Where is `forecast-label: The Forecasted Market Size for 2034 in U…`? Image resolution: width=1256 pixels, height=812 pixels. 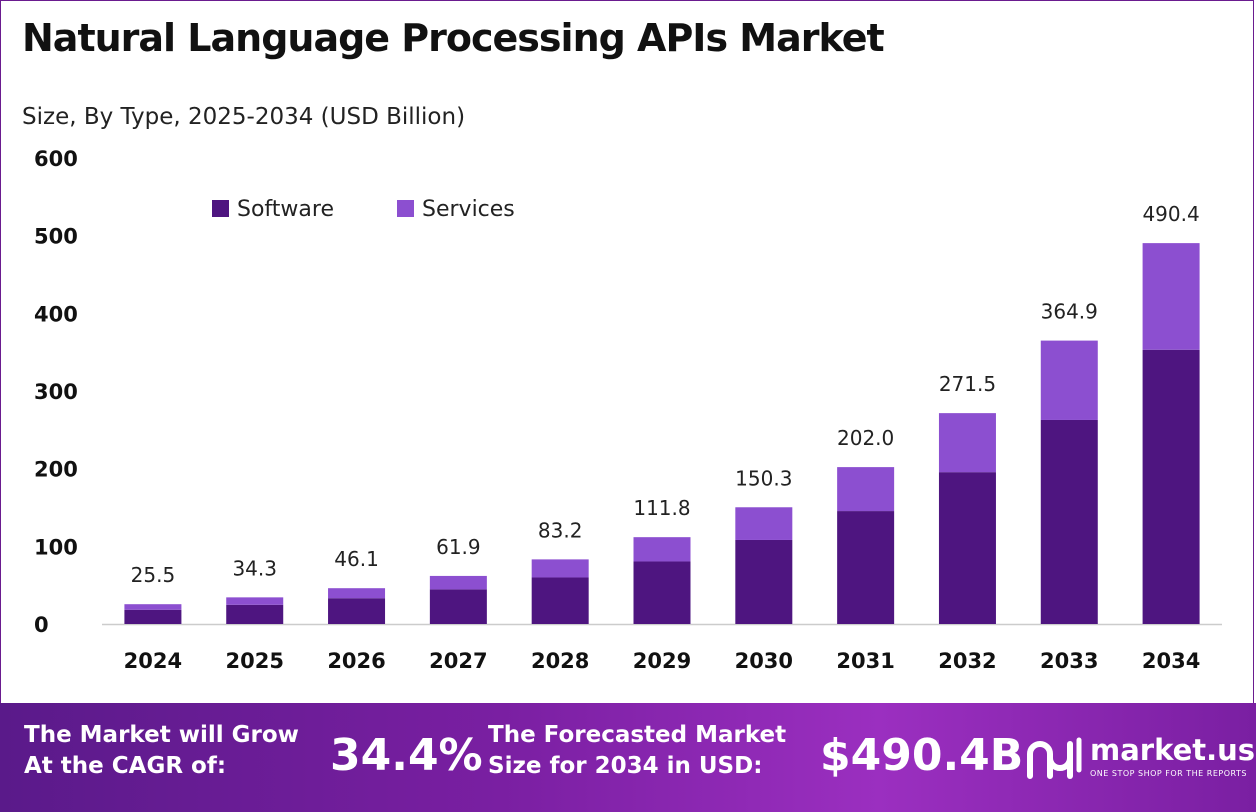
forecast-label: The Forecasted Market Size for 2034 in U… is located at coordinates (637, 751).